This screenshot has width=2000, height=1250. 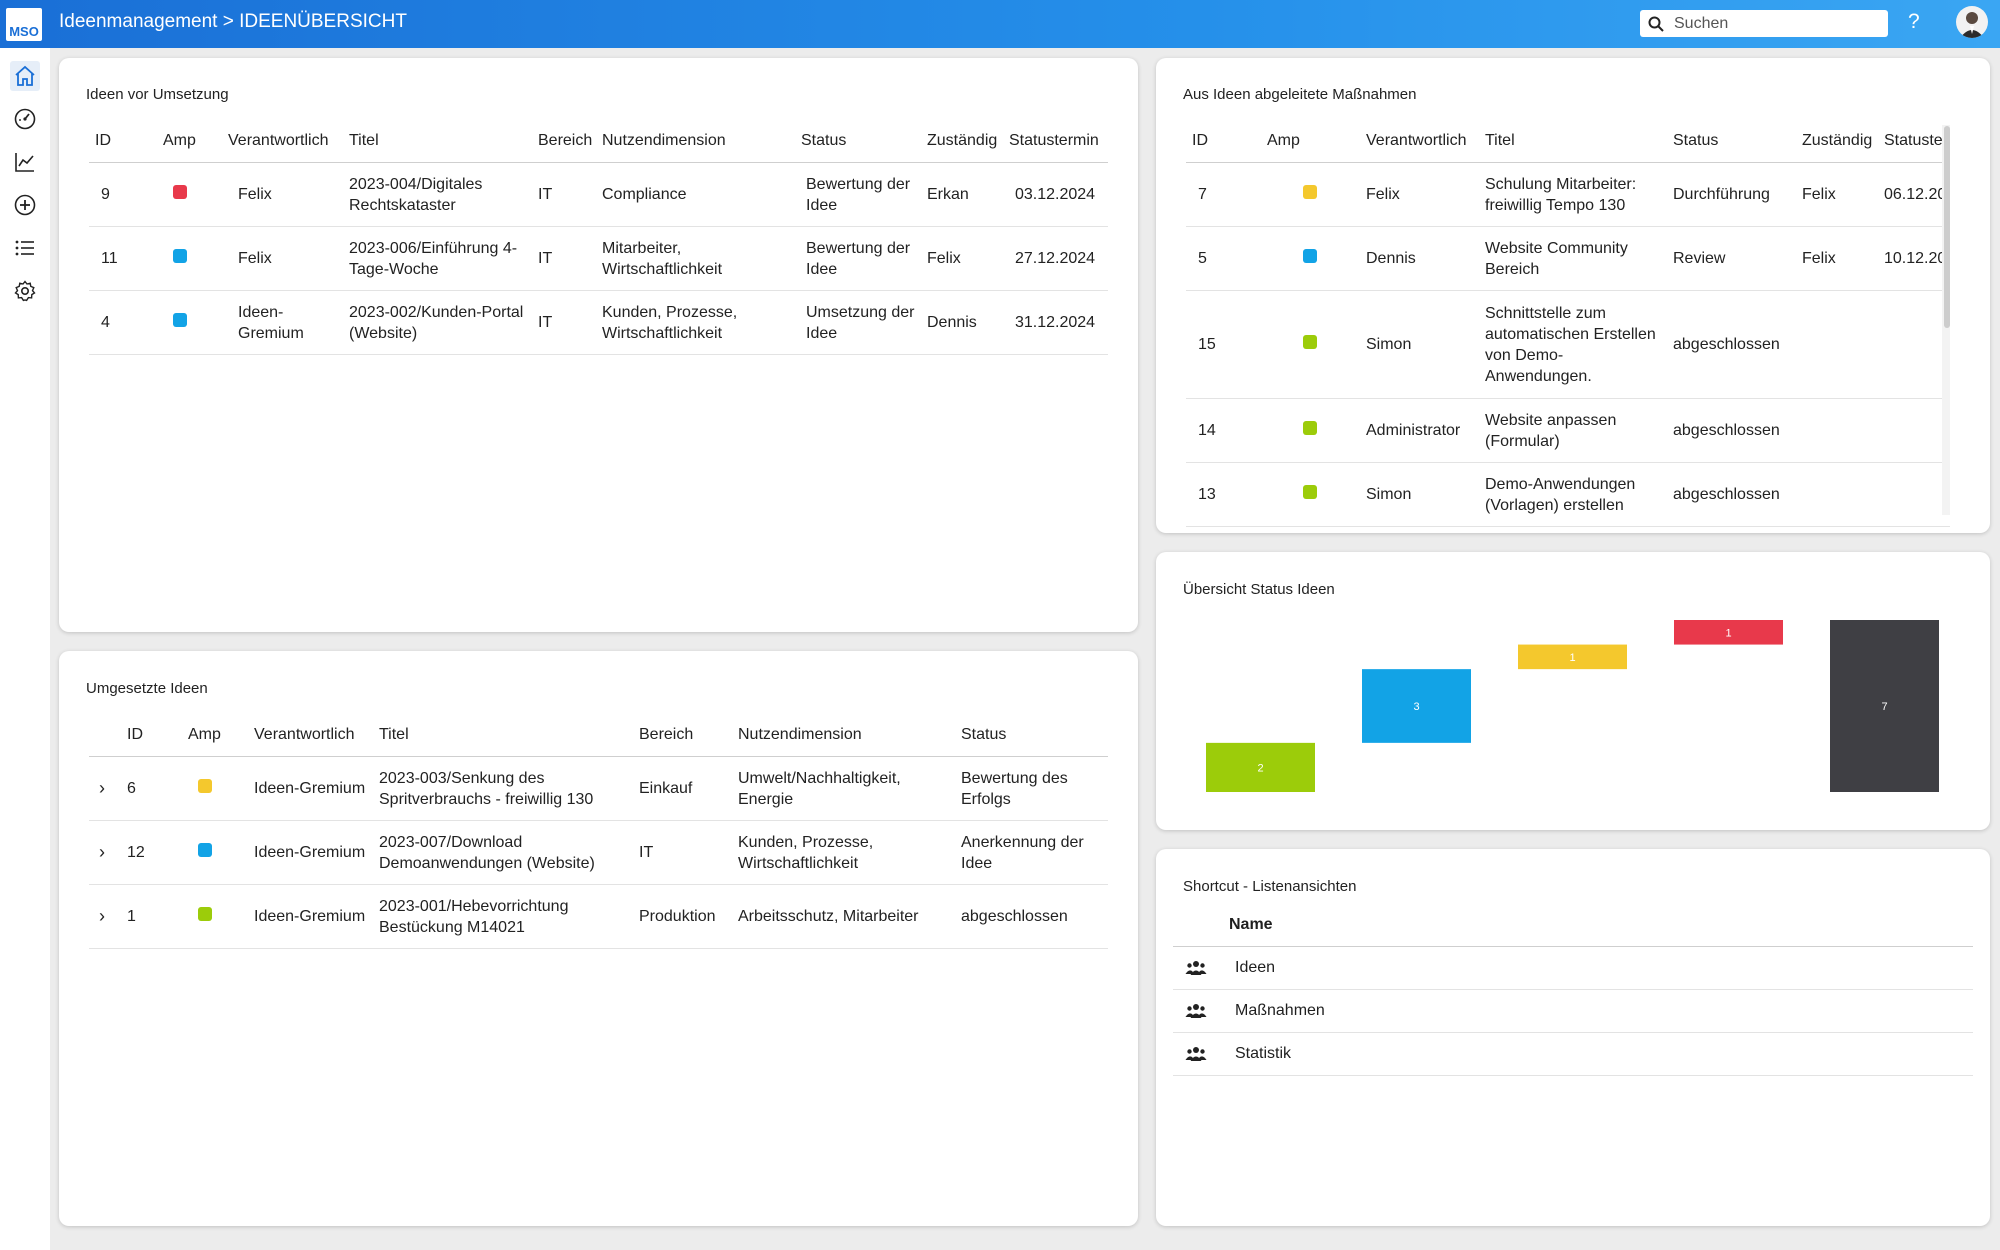 What do you see at coordinates (682, 788) in the screenshot?
I see `cell-bereich: Einkauf` at bounding box center [682, 788].